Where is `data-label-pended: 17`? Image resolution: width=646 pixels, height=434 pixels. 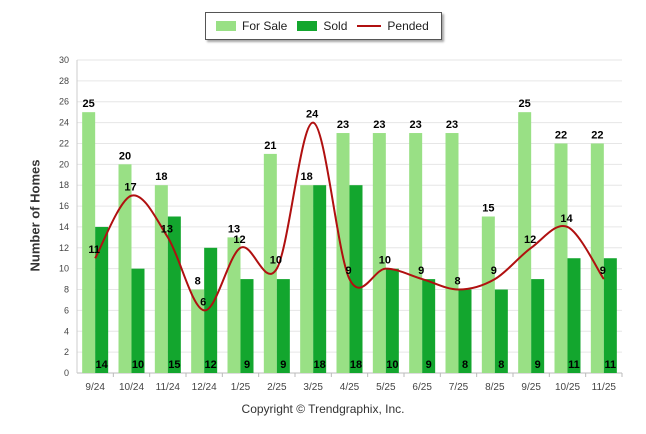 data-label-pended: 17 is located at coordinates (130, 188).